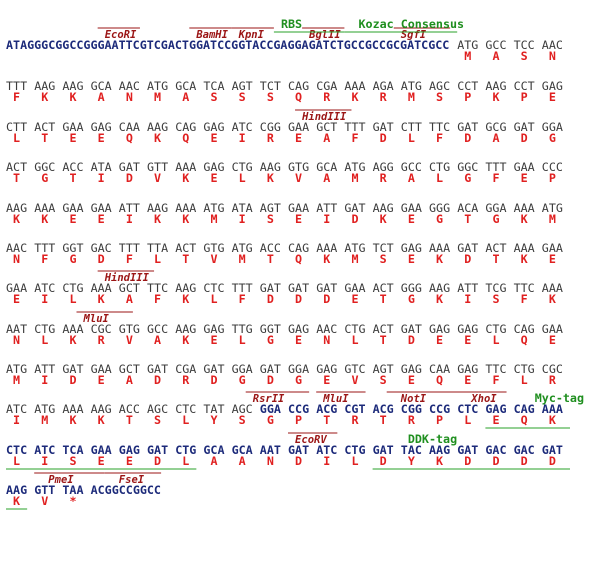  I want to click on codon: AGT, so click(242, 86).